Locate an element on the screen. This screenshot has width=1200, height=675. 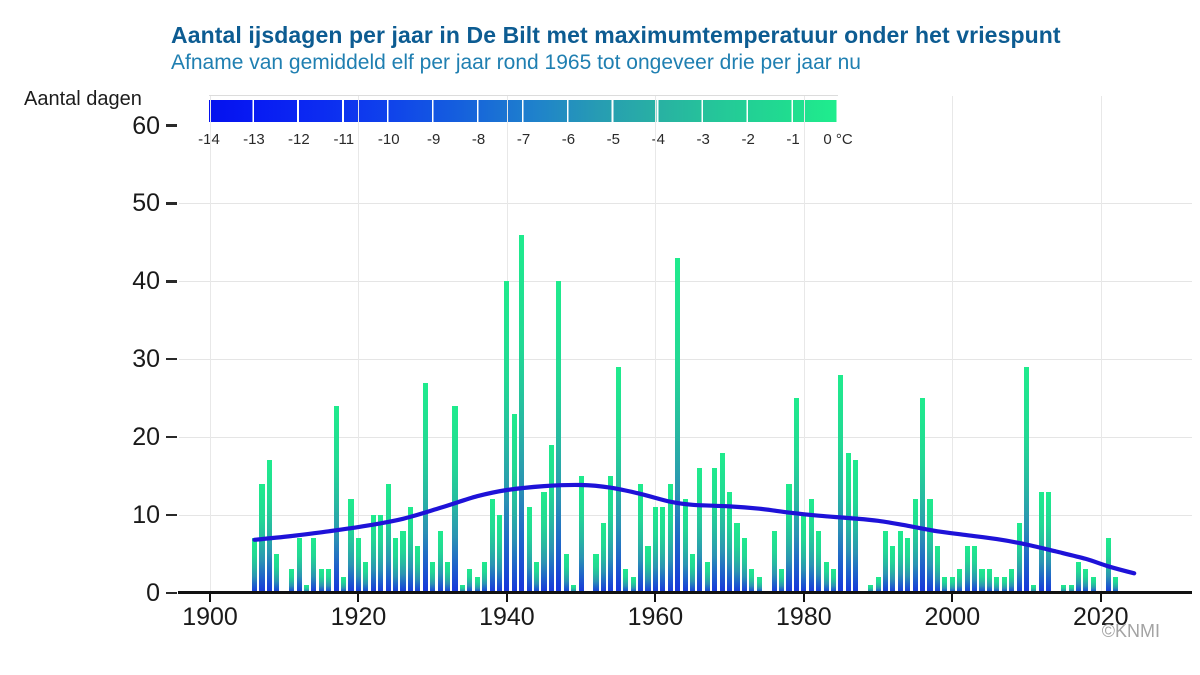
x-axis-label: 1920 is located at coordinates (358, 617).